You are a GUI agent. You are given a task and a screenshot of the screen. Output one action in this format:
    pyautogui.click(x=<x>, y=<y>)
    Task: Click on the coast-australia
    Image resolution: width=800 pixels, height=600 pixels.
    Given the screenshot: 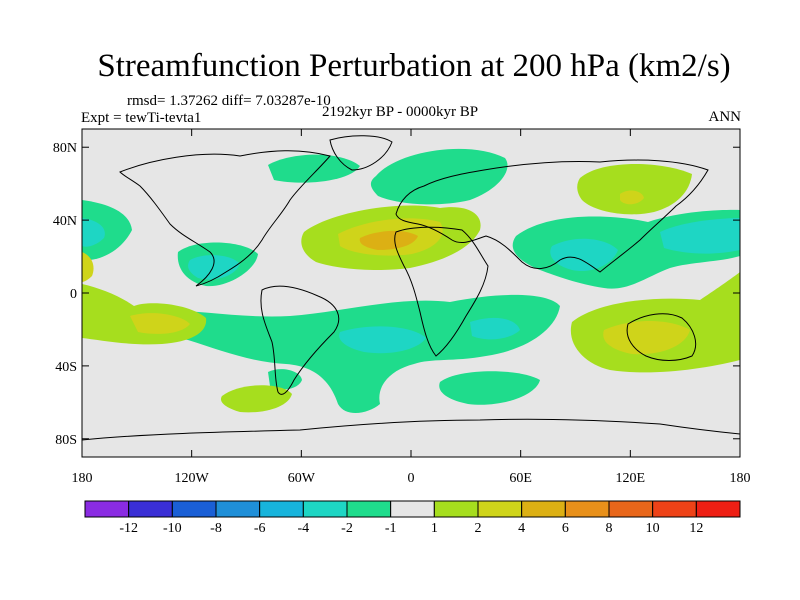 What is the action you would take?
    pyautogui.click(x=661, y=337)
    